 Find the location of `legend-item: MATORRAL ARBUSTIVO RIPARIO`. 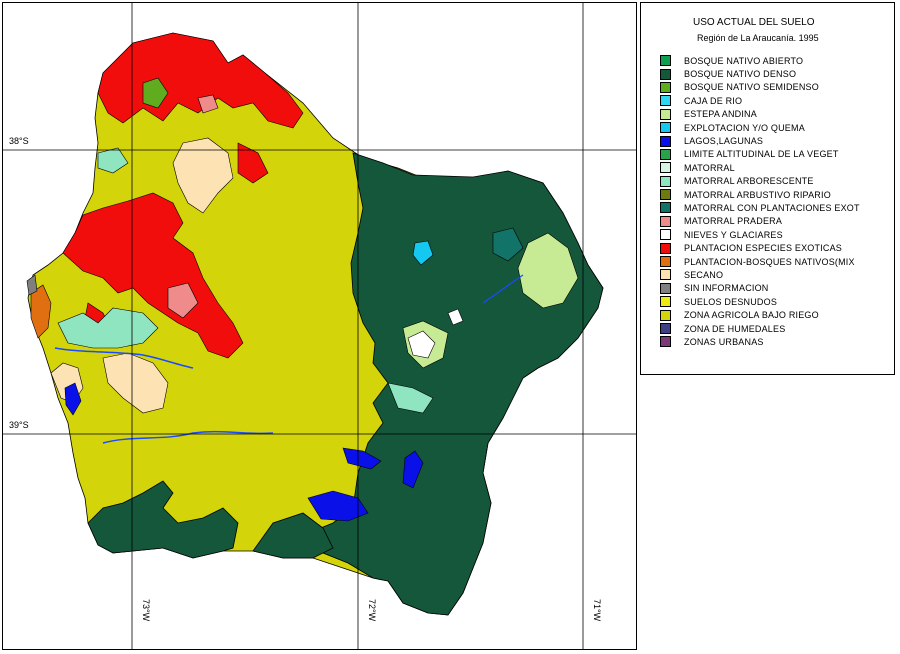

legend-item: MATORRAL ARBUSTIVO RIPARIO is located at coordinates (760, 194).